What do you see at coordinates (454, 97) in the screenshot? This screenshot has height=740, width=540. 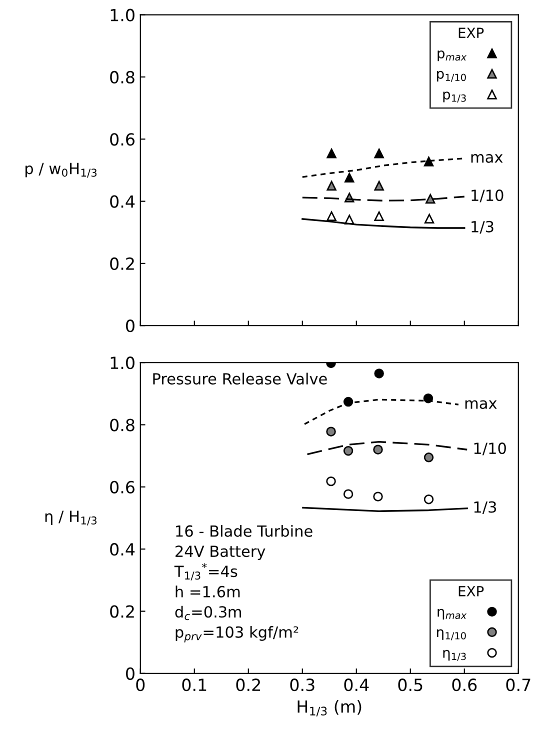 I see `legend-label: p$_{1/3}$` at bounding box center [454, 97].